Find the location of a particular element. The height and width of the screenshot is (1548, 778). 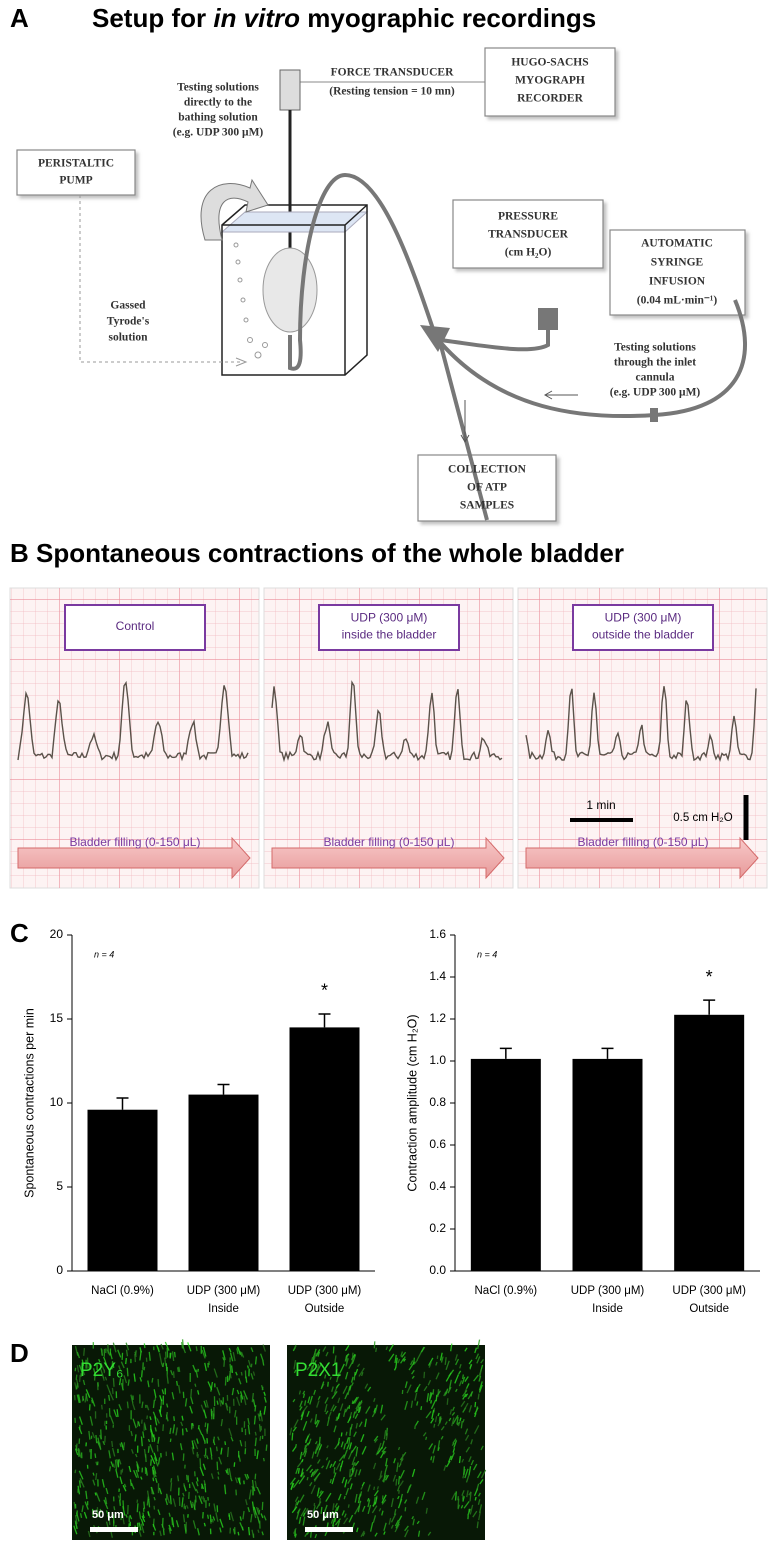

label-line: UDP (300 μM) is located at coordinates (325, 1291).